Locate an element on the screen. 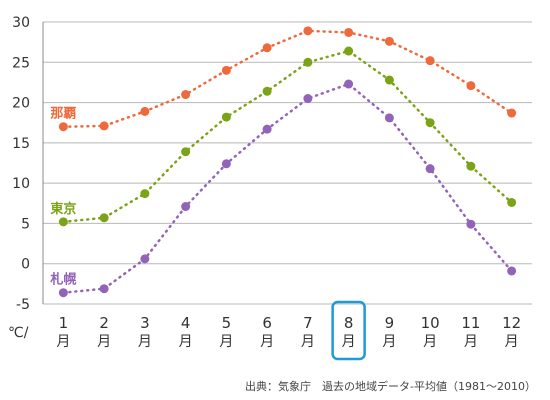  y-tick-label: 5 is located at coordinates (25, 224).